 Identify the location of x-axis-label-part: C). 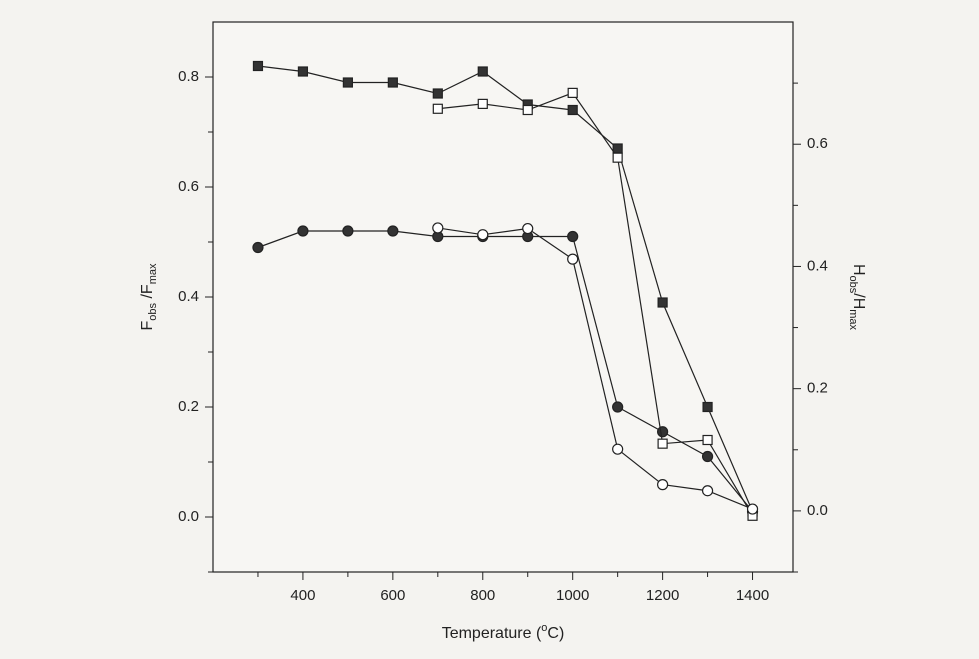
(555, 633).